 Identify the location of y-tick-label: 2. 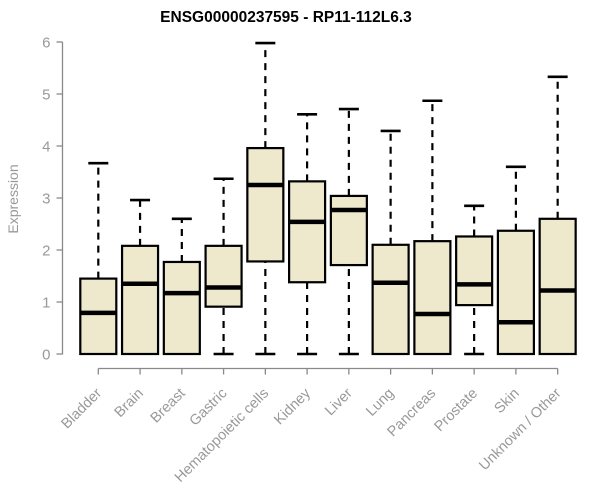
(46, 251).